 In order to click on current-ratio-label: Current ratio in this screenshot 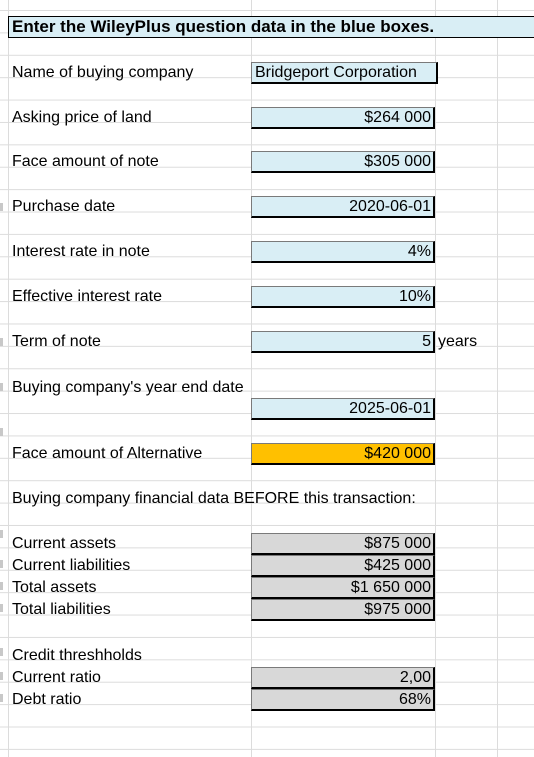, I will do `click(56, 677)`.